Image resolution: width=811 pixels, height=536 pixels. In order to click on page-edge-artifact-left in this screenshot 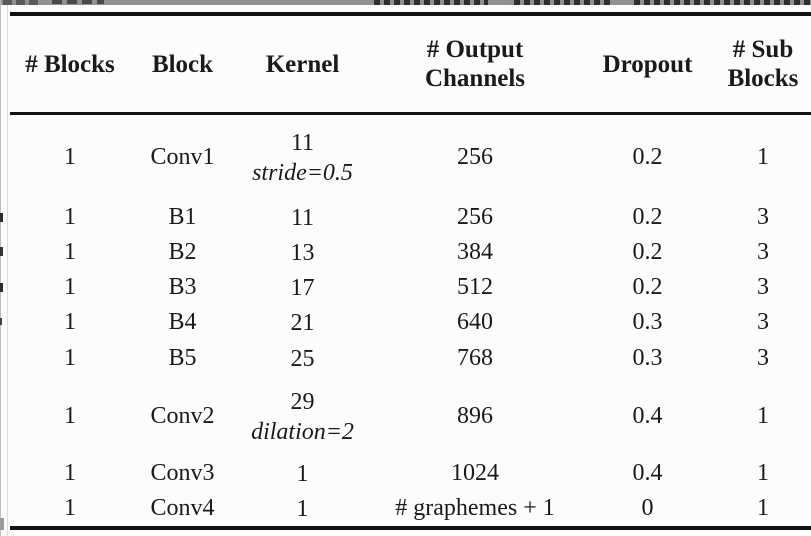, I will do `click(0, 268)`.